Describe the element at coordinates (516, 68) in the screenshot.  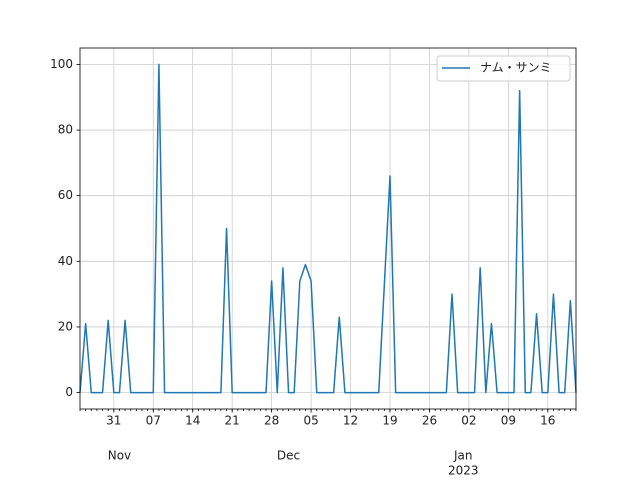
I see `legend-label: ナム・サンミ` at that location.